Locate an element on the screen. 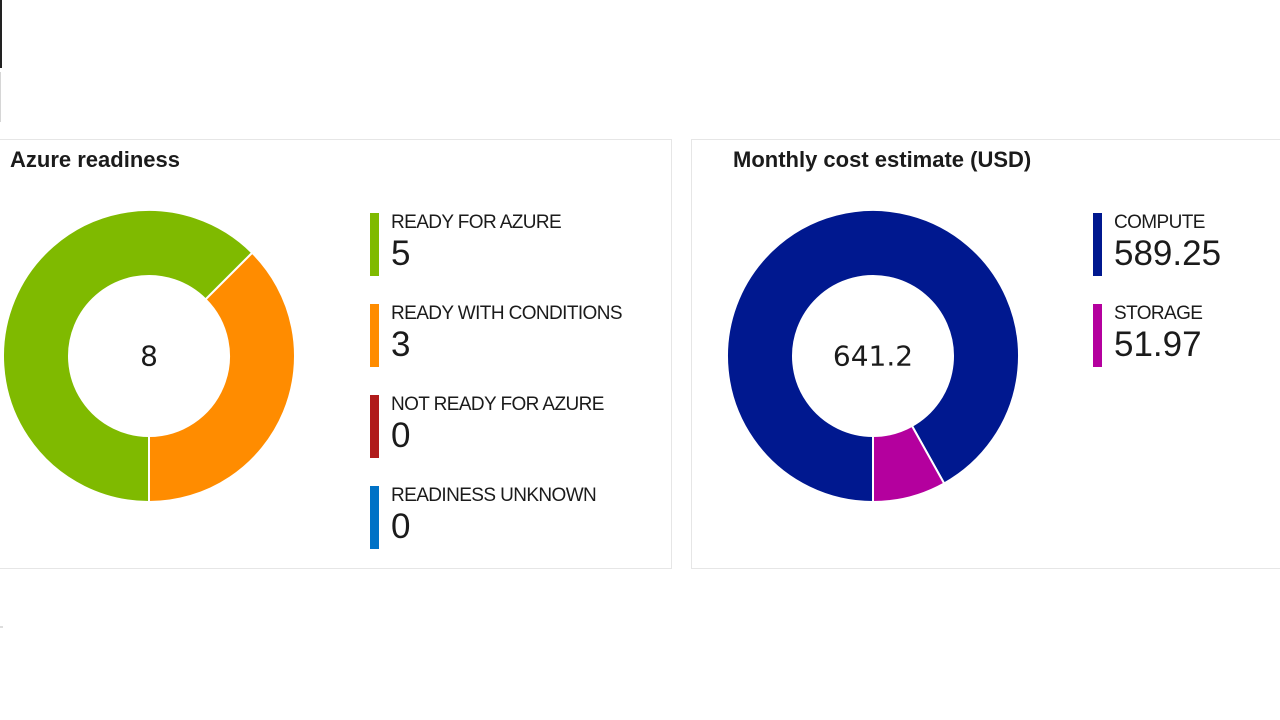  legend-item-ready-with-conditions: READY WITH CONDITIONS 3 is located at coordinates (496, 335).